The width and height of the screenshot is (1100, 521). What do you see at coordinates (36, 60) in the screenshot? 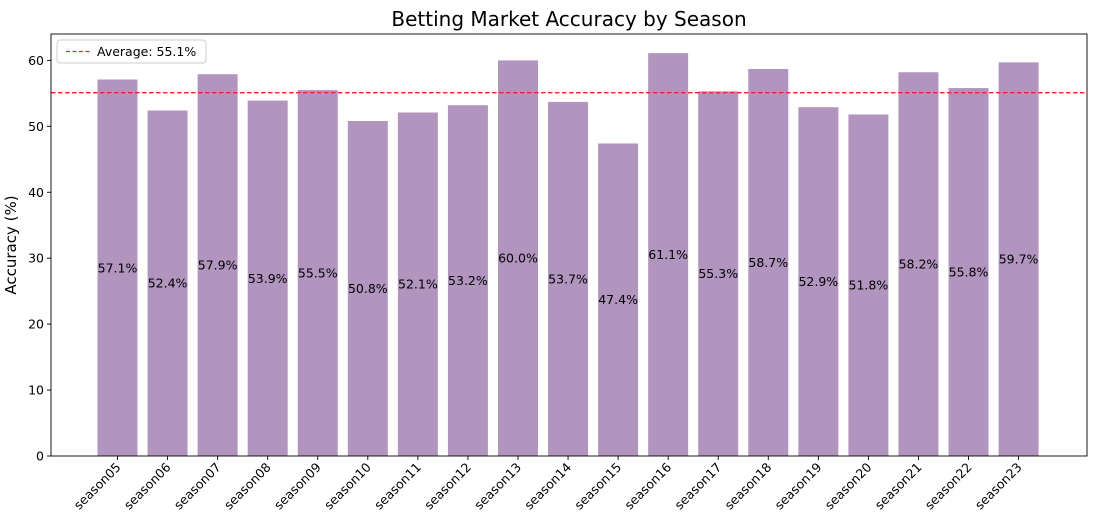
I see `y-tick-label: 60` at bounding box center [36, 60].